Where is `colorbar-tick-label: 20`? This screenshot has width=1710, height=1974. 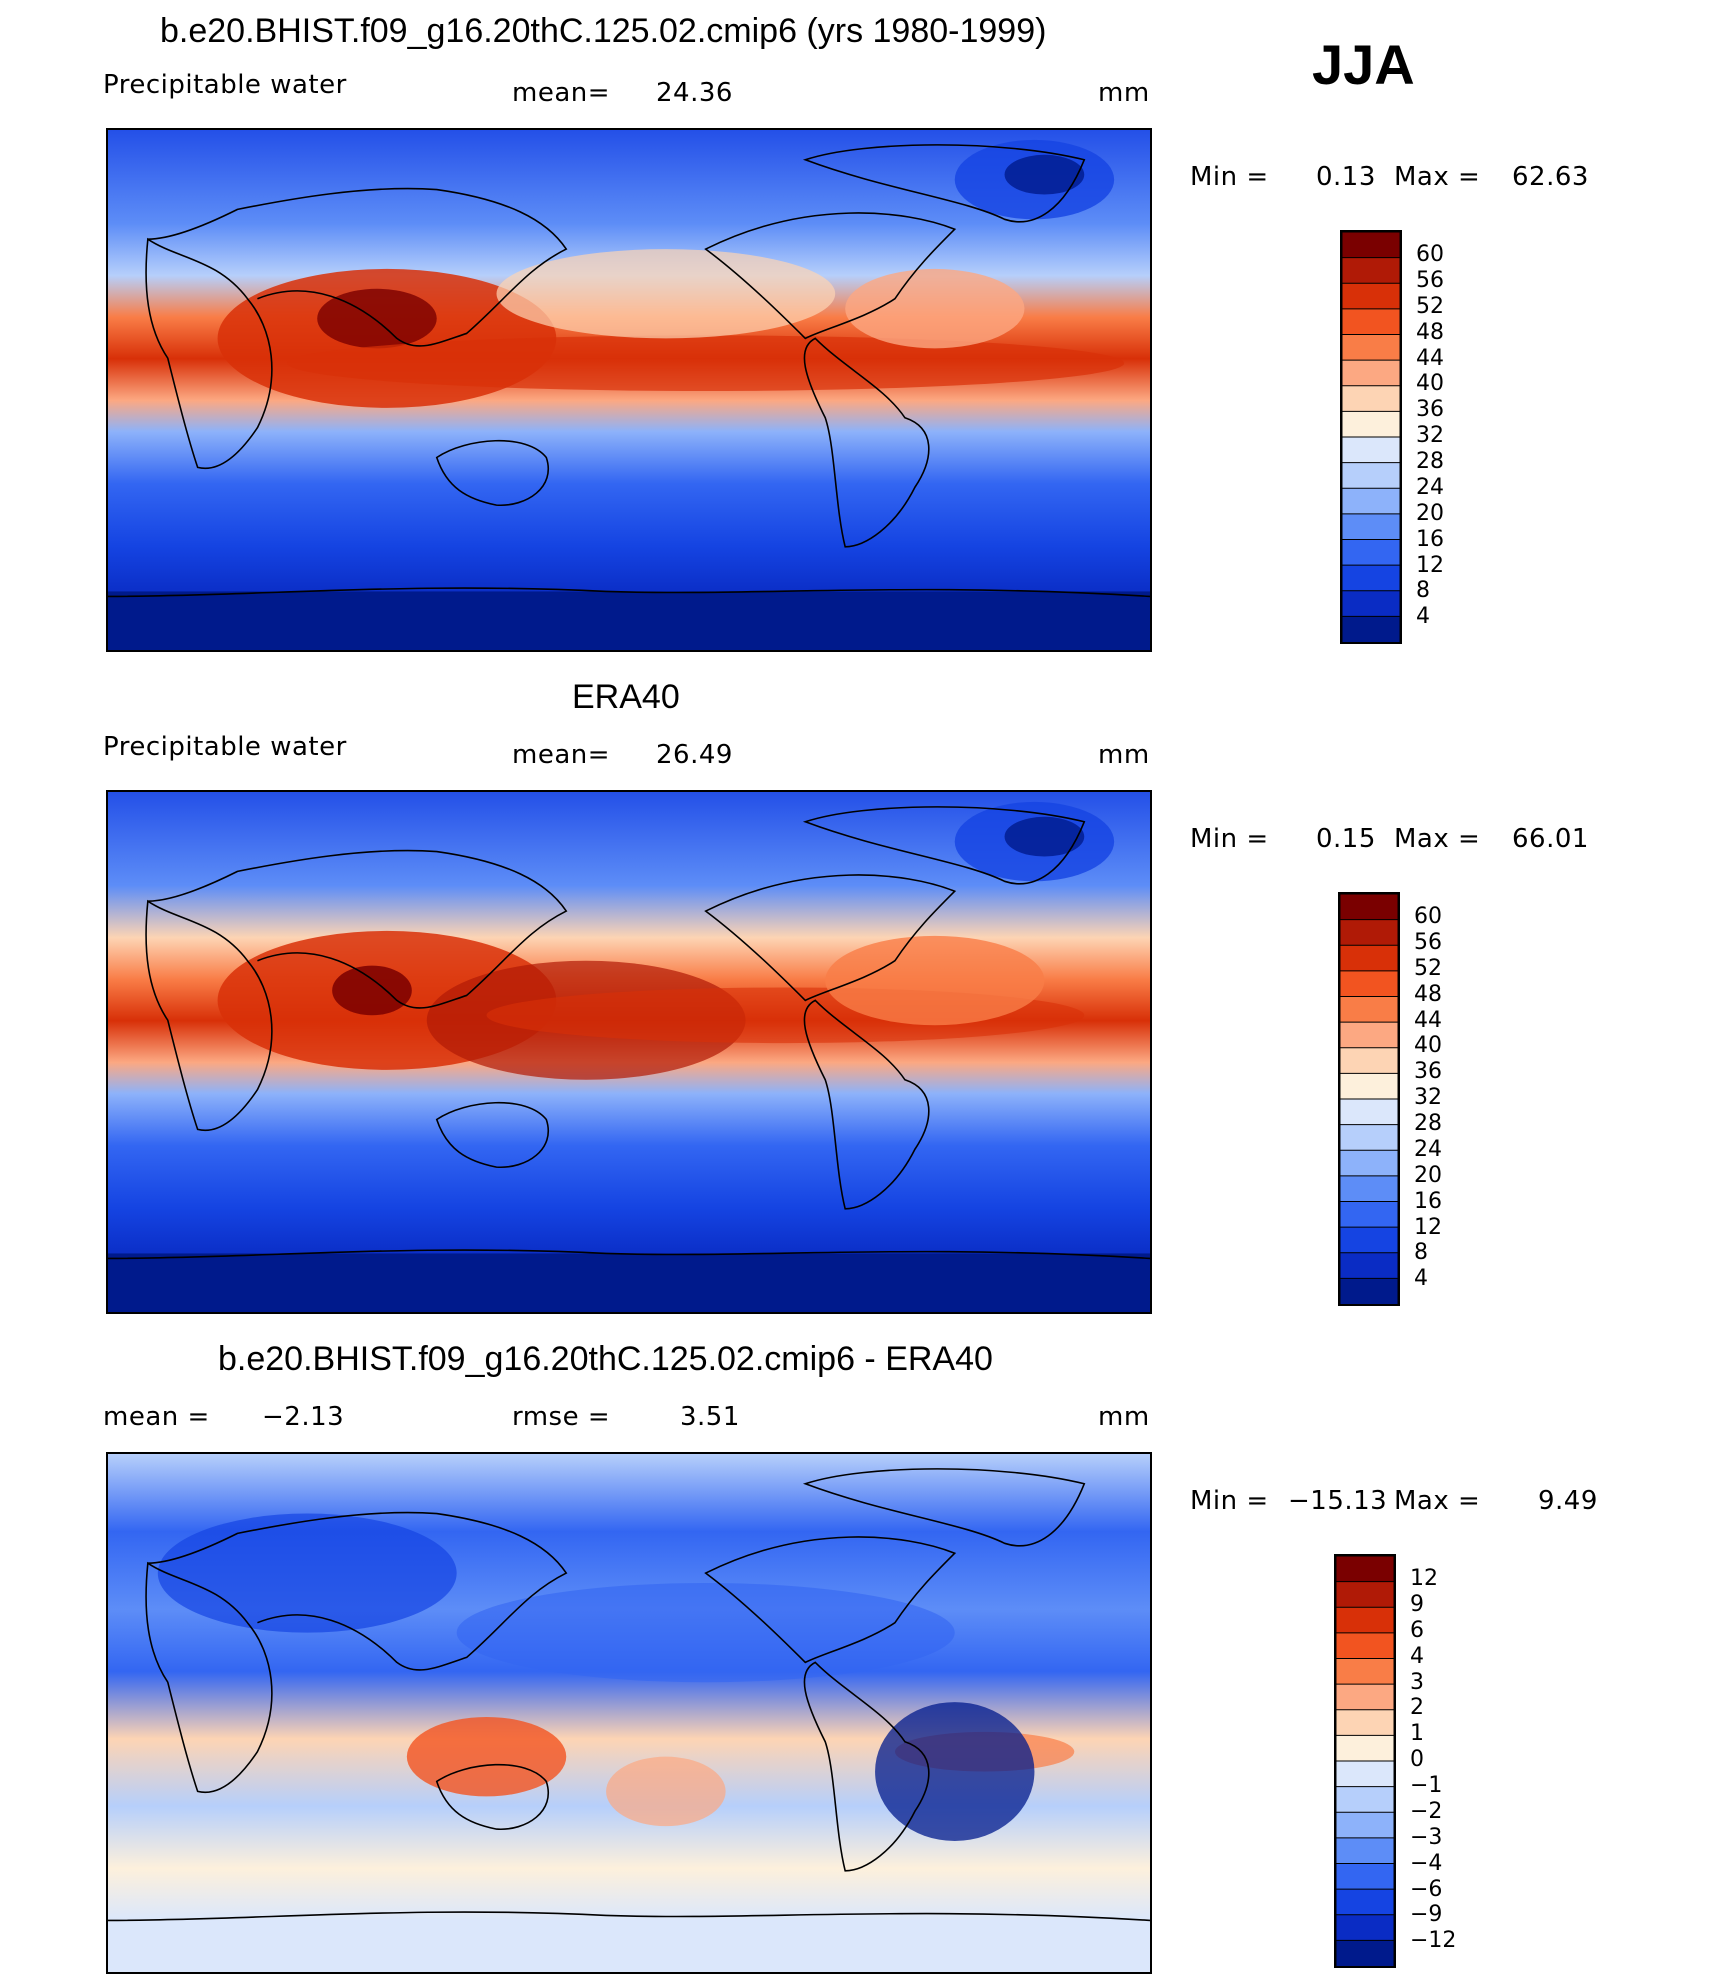
colorbar-tick-label: 20 is located at coordinates (1430, 513).